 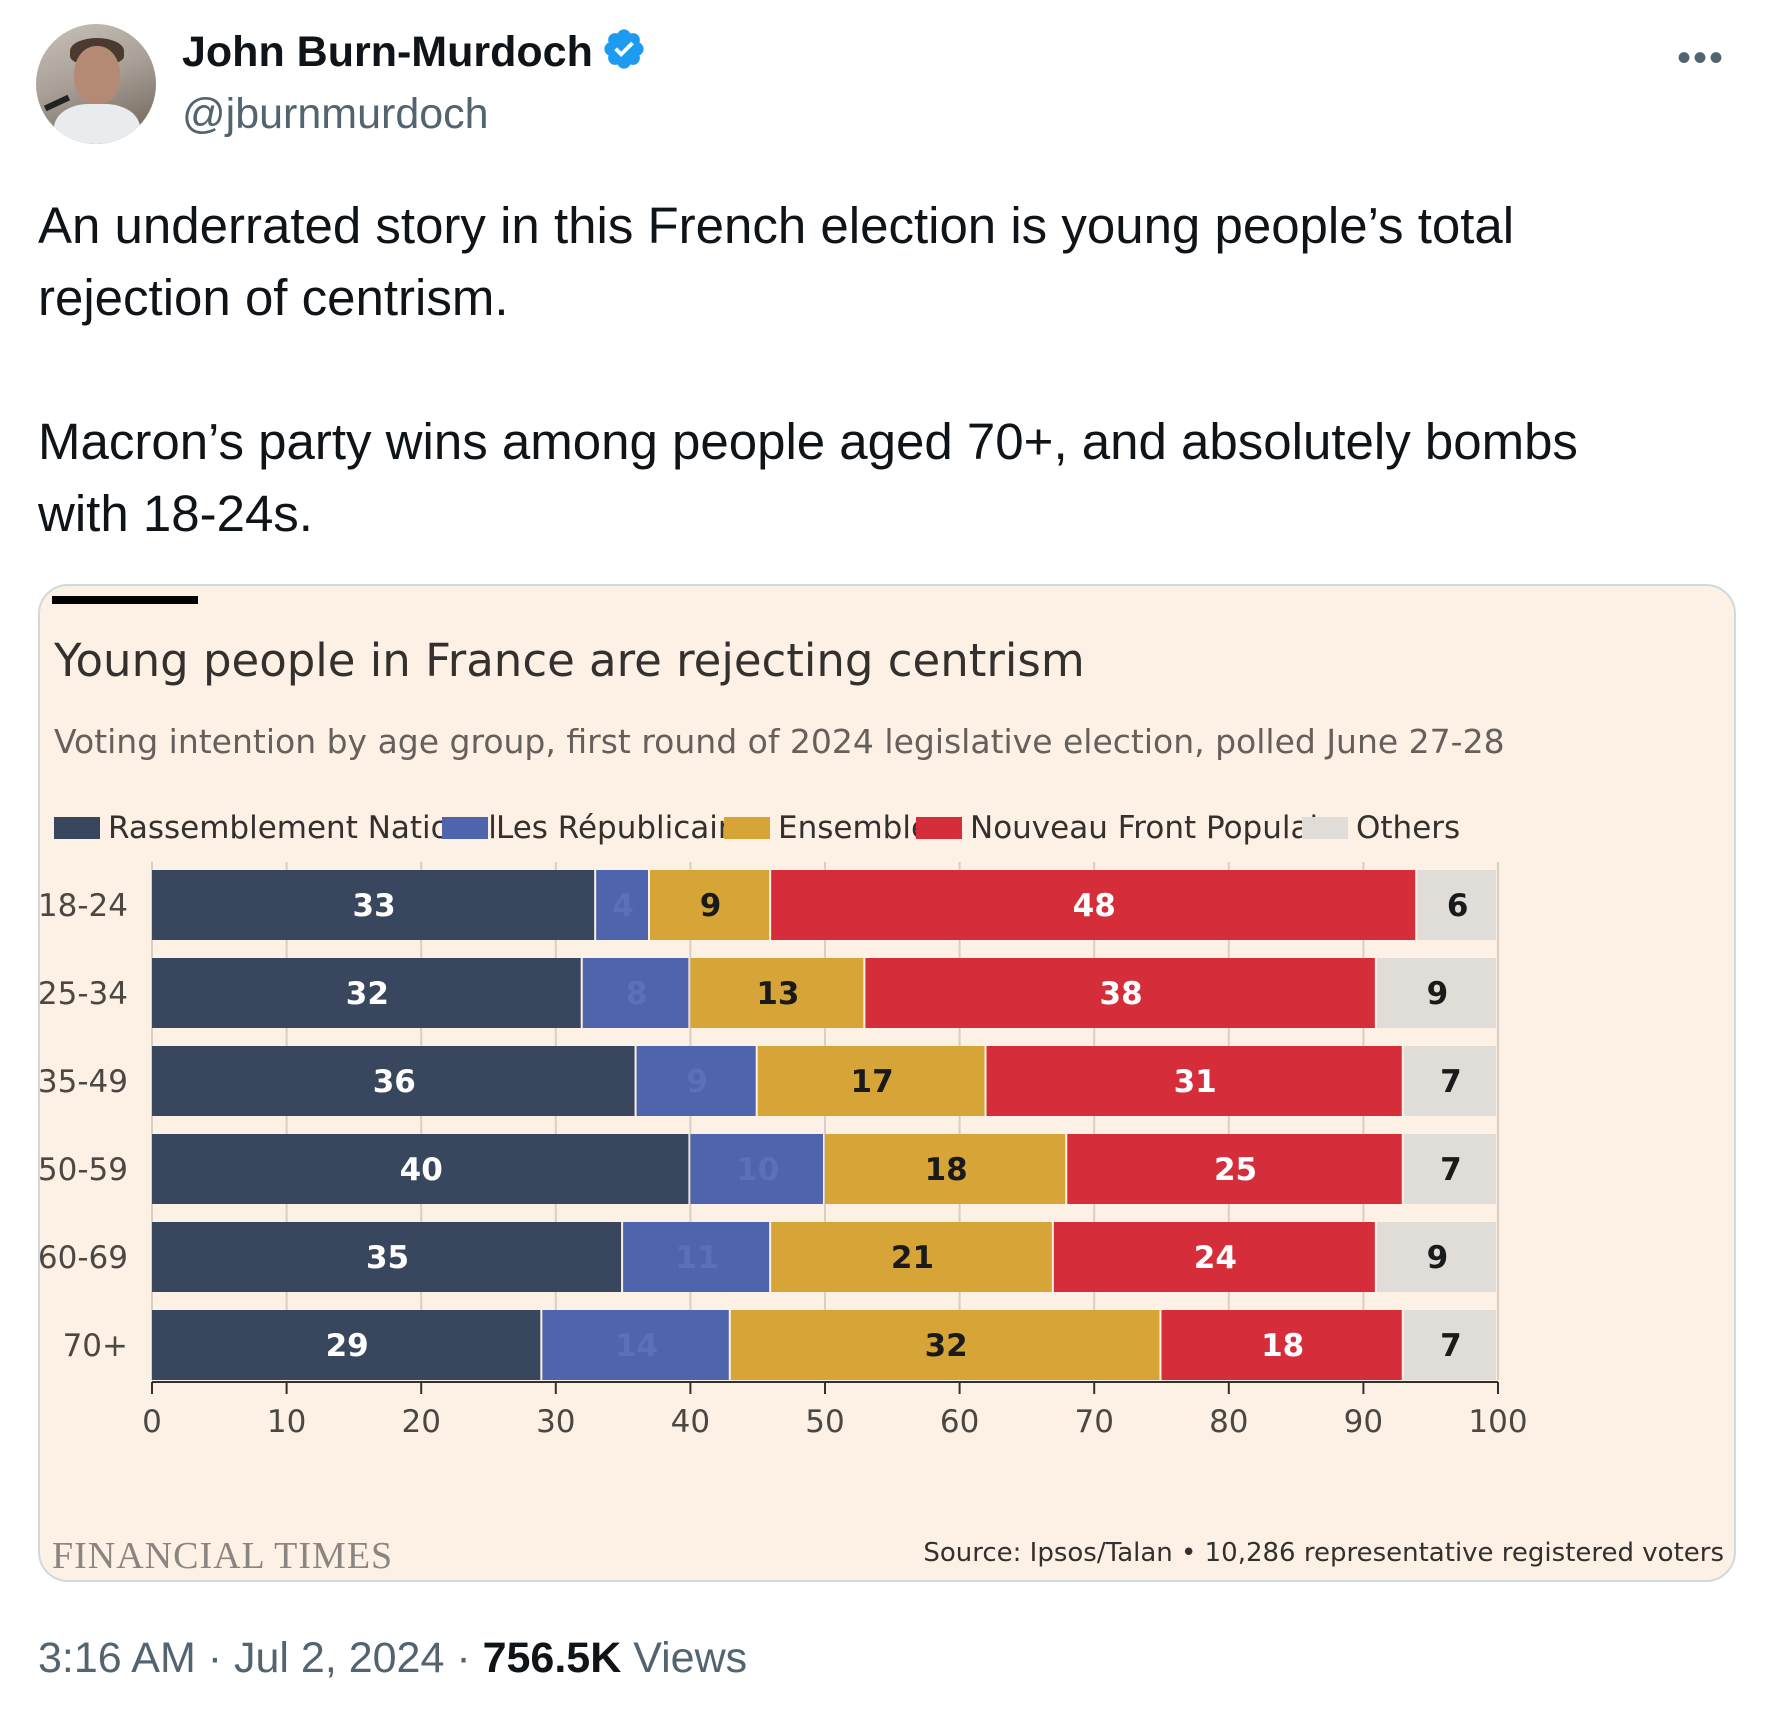 What do you see at coordinates (624, 49) in the screenshot?
I see `verified-badge-icon` at bounding box center [624, 49].